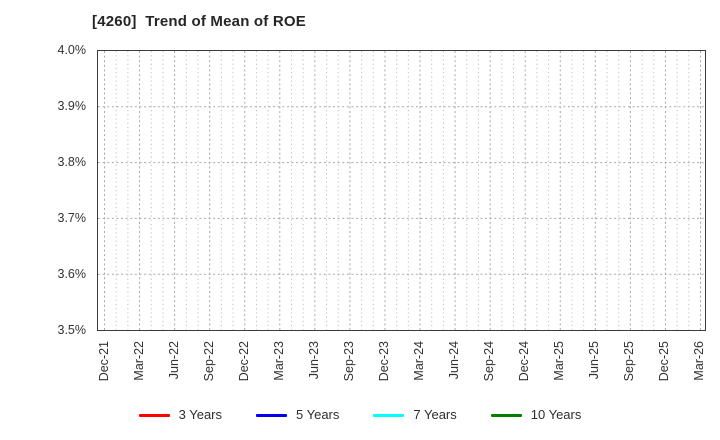  Describe the element at coordinates (523, 361) in the screenshot. I see `x-tick-label: Dec-24` at that location.